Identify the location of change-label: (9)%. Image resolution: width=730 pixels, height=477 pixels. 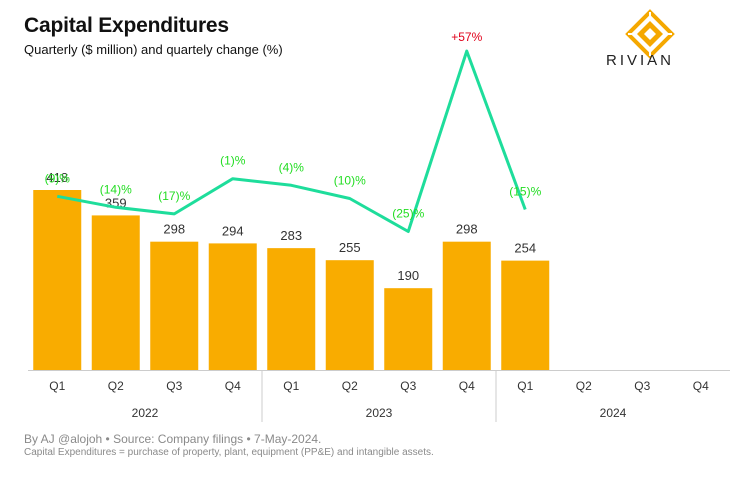
(58, 178).